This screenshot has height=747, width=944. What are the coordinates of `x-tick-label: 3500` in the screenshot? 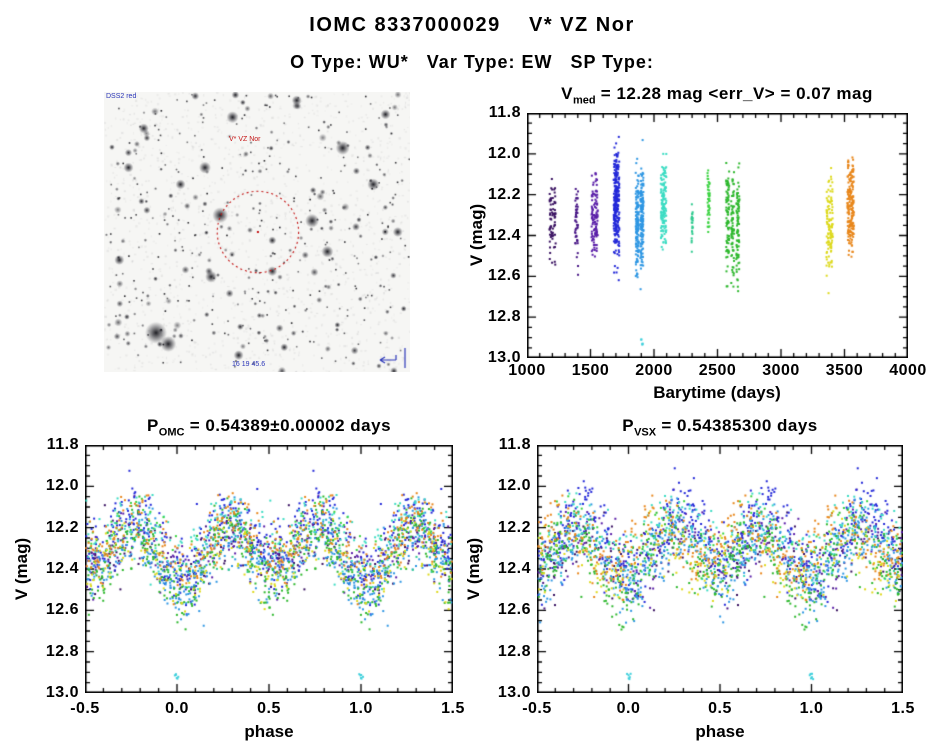 It's located at (844, 370).